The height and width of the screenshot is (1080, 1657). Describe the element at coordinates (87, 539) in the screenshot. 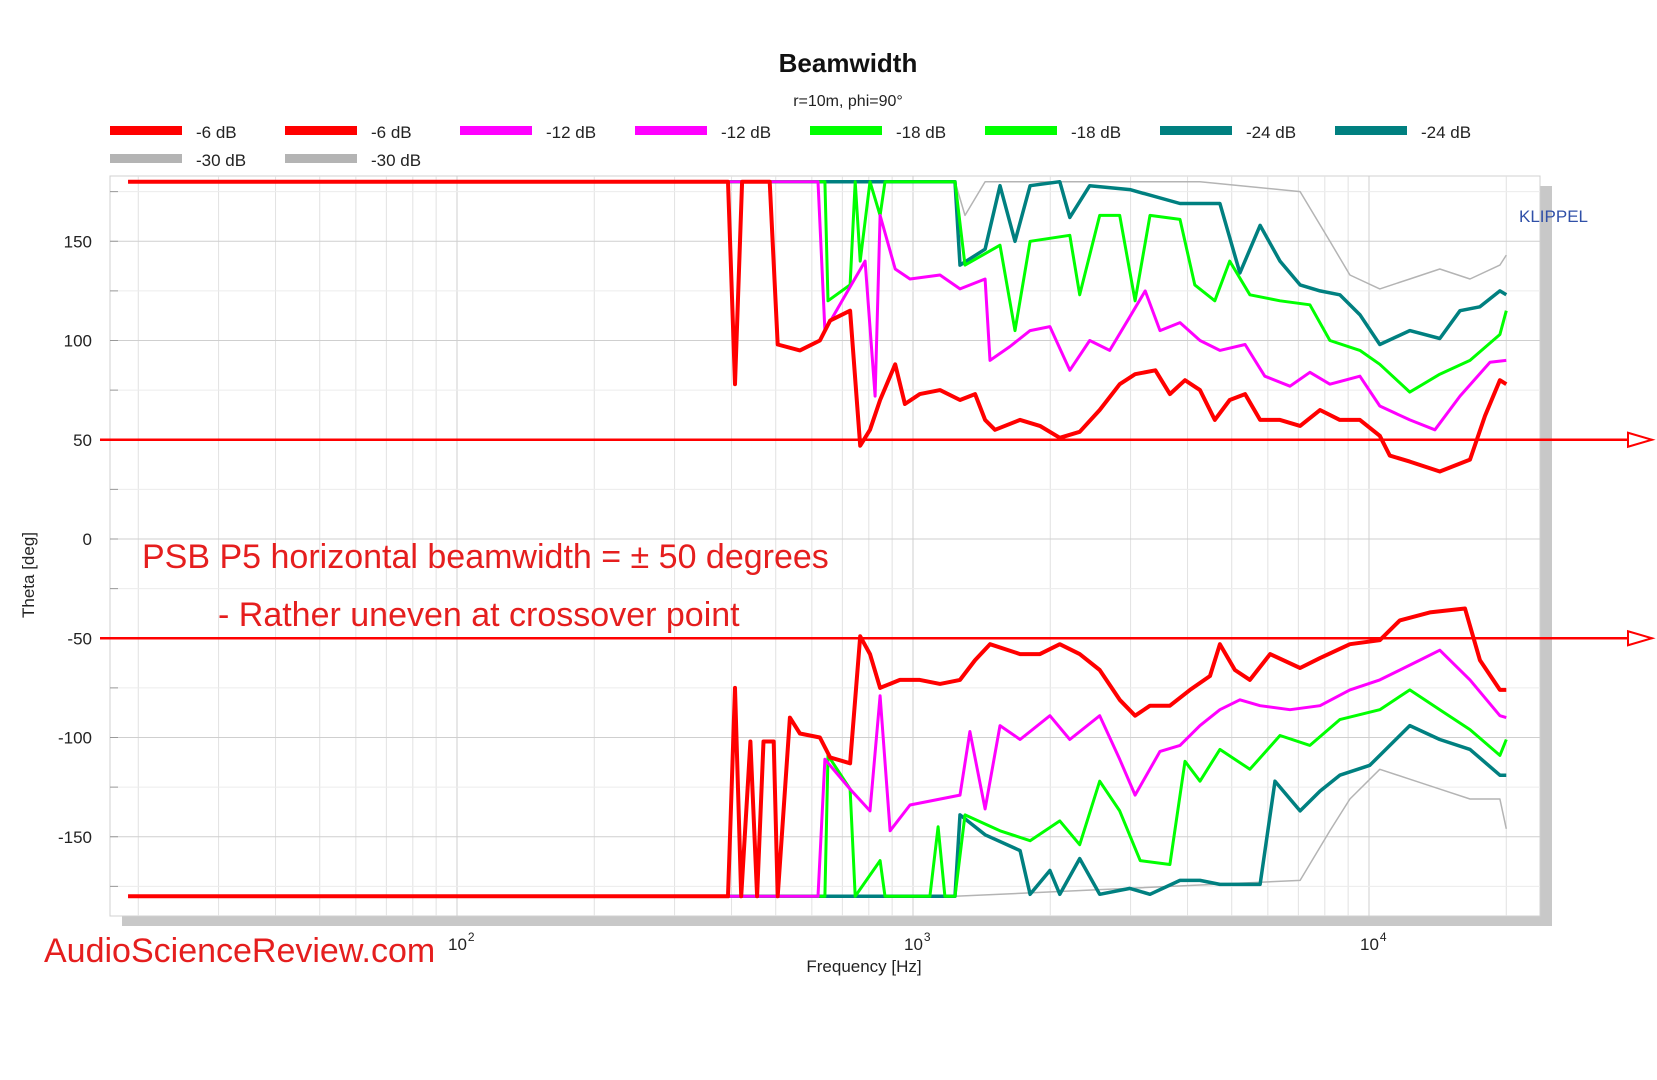

I see `y-tick-label: 0` at that location.